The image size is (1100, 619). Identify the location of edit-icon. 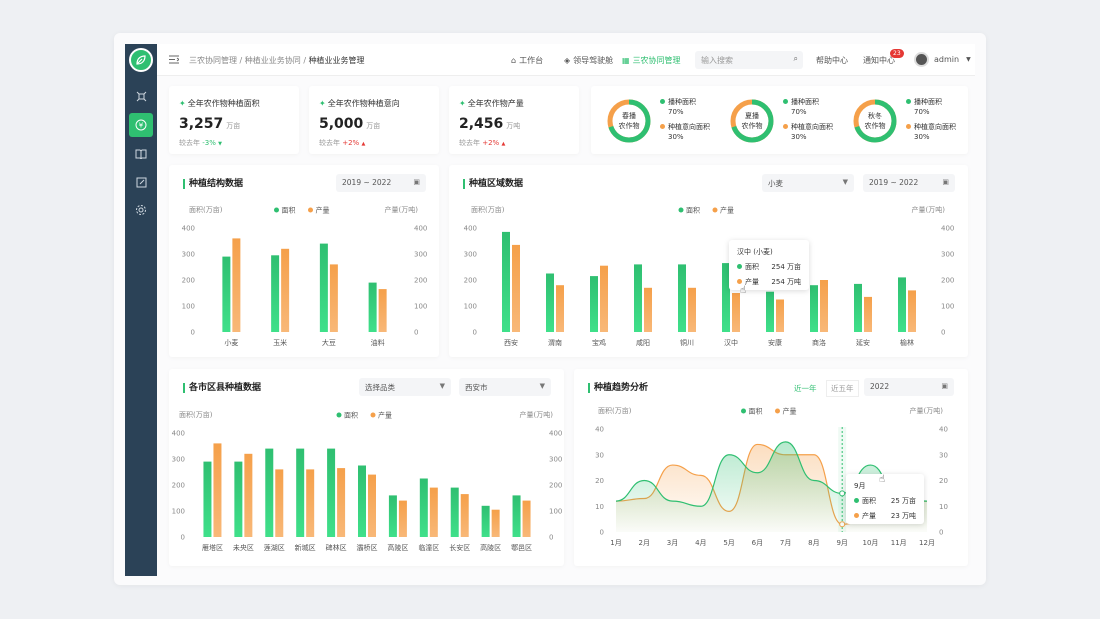
(141, 182).